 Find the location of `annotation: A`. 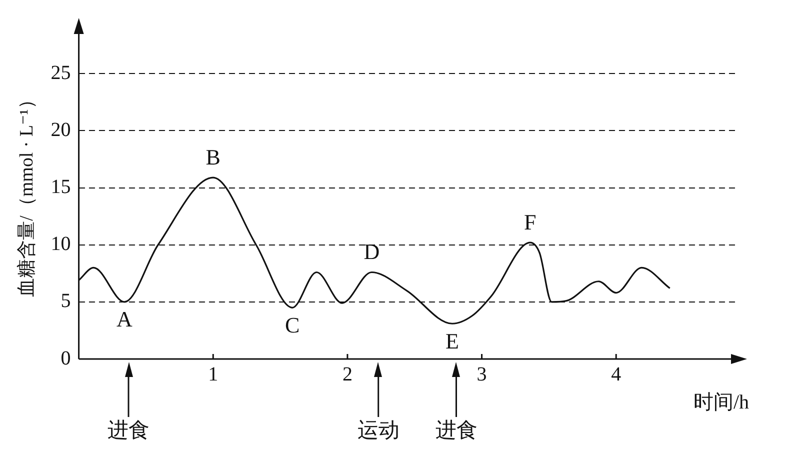

annotation: A is located at coordinates (124, 319).